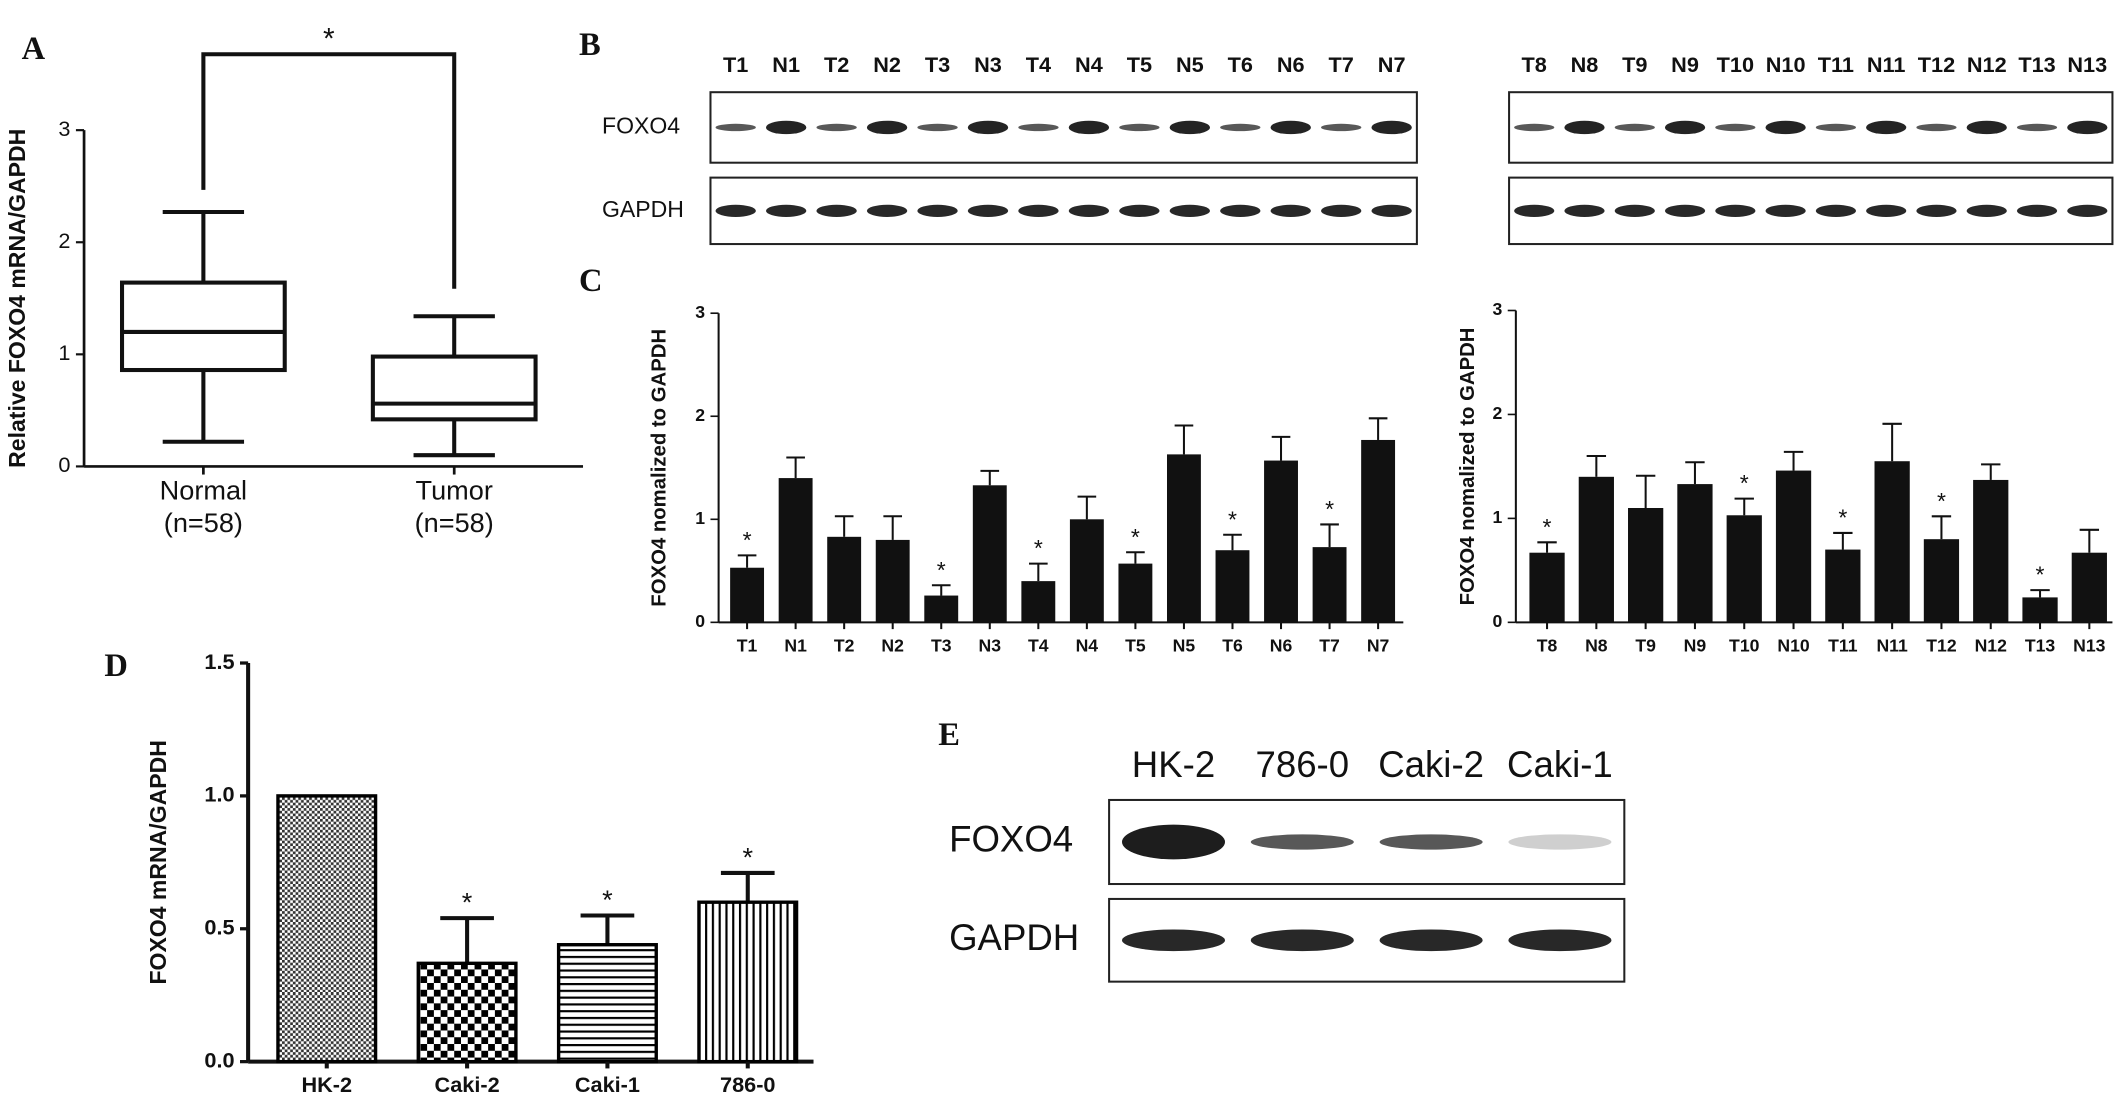  I want to click on x-tick-label: Tumor, so click(454, 489).